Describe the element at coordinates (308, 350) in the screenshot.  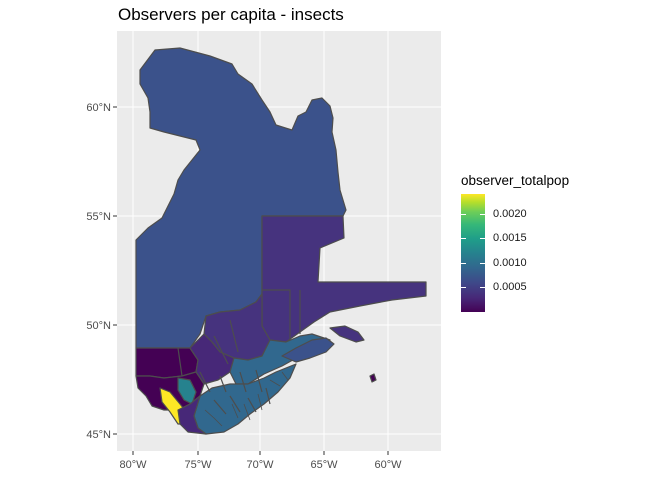
I see `region-gaspesie` at that location.